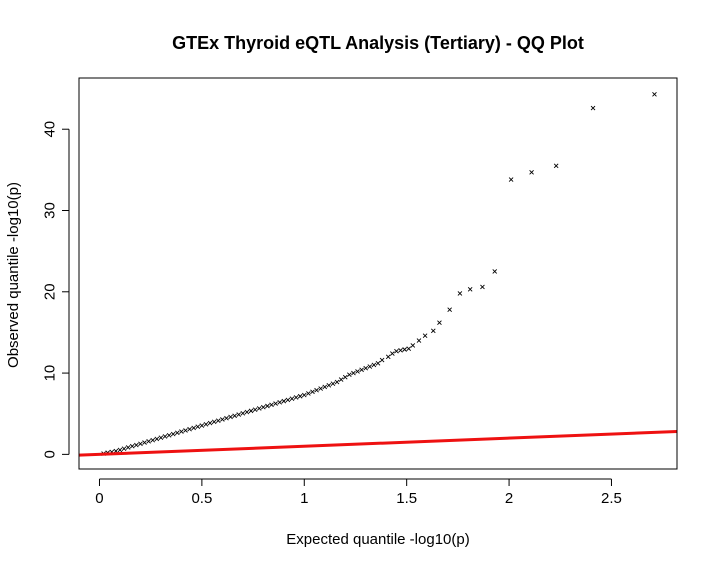 This screenshot has height=567, width=717. Describe the element at coordinates (377, 539) in the screenshot. I see `x-axis-label: Expected quantile -log10(p)` at that location.